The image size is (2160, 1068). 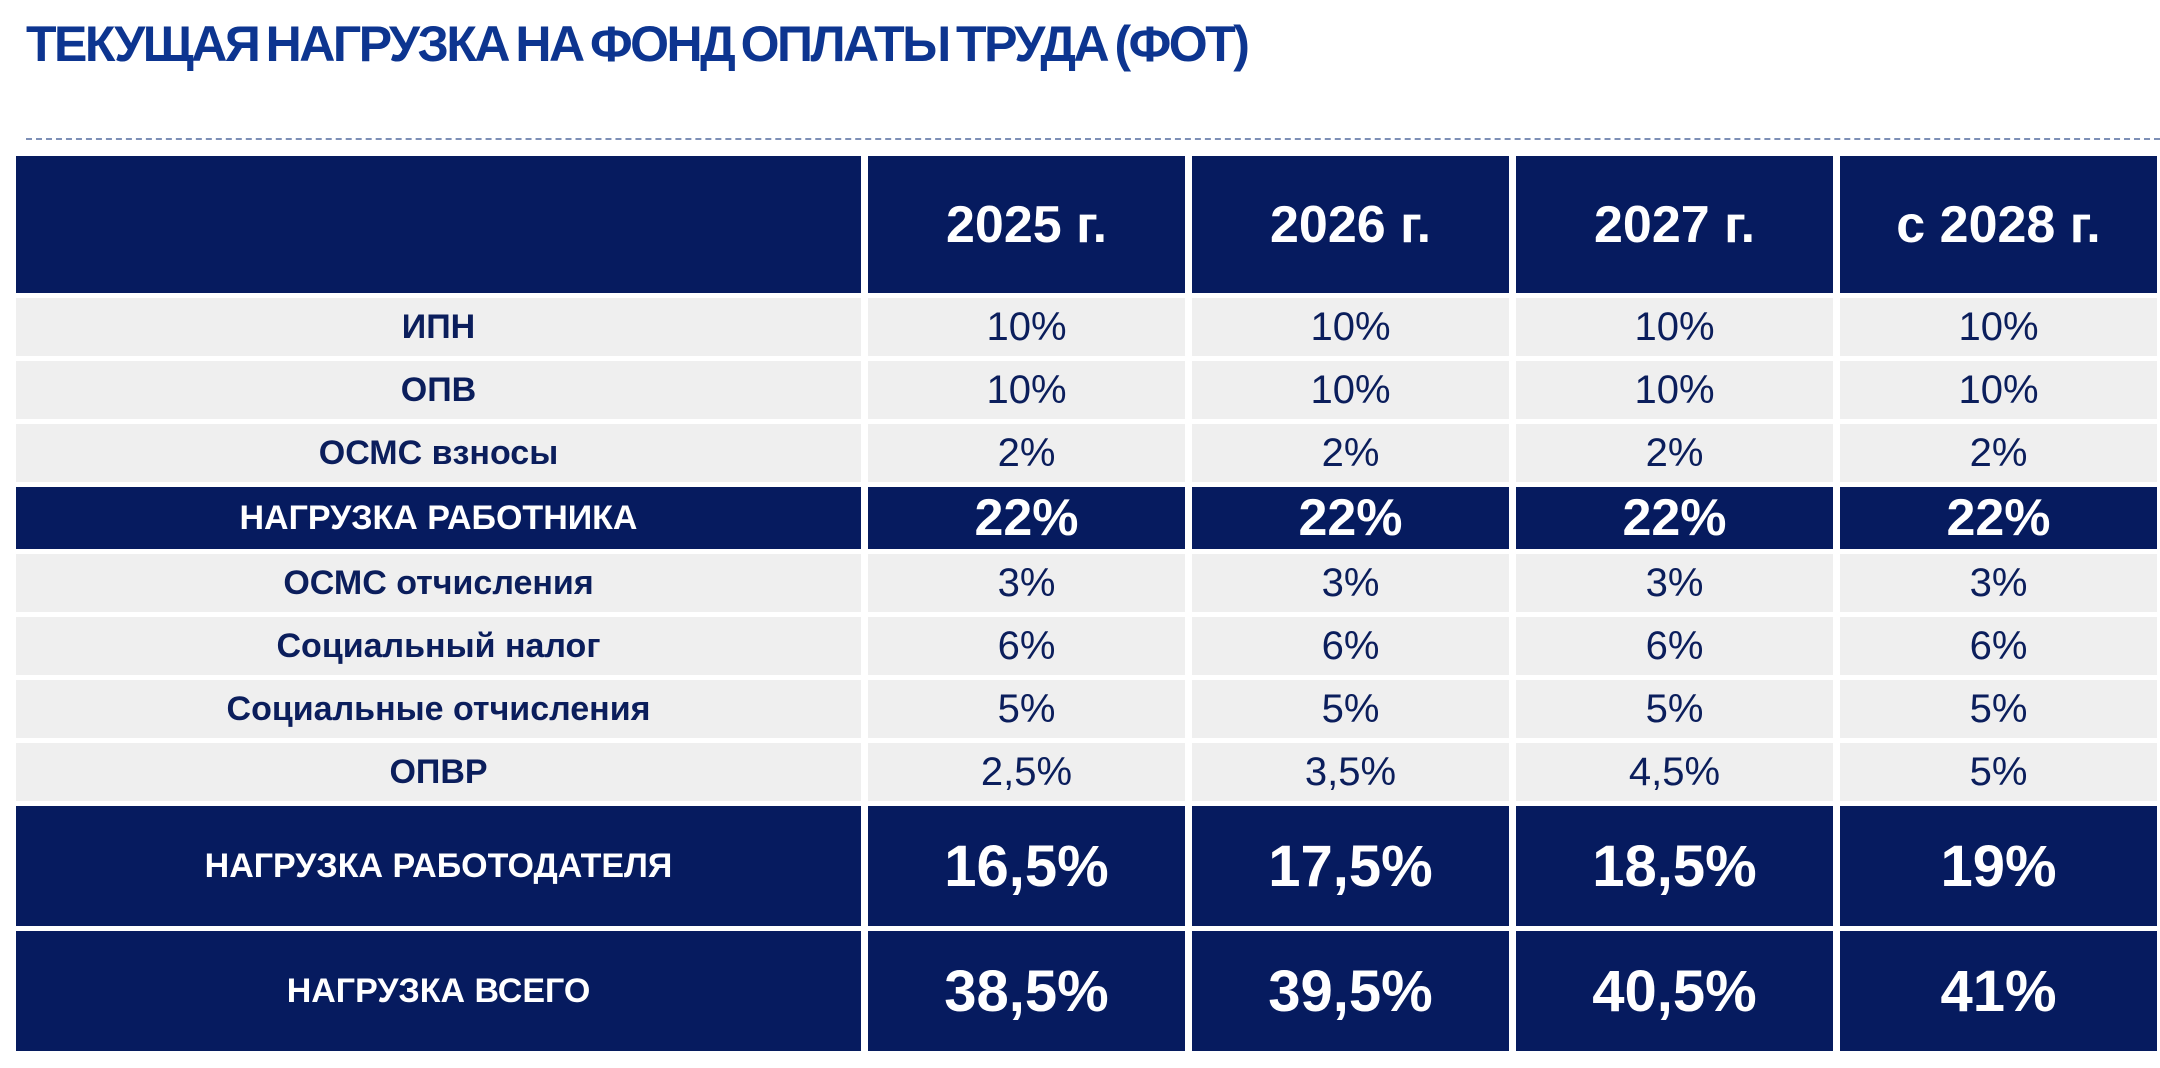 What do you see at coordinates (1674, 991) in the screenshot?
I see `total-burden-cell: 40,5%` at bounding box center [1674, 991].